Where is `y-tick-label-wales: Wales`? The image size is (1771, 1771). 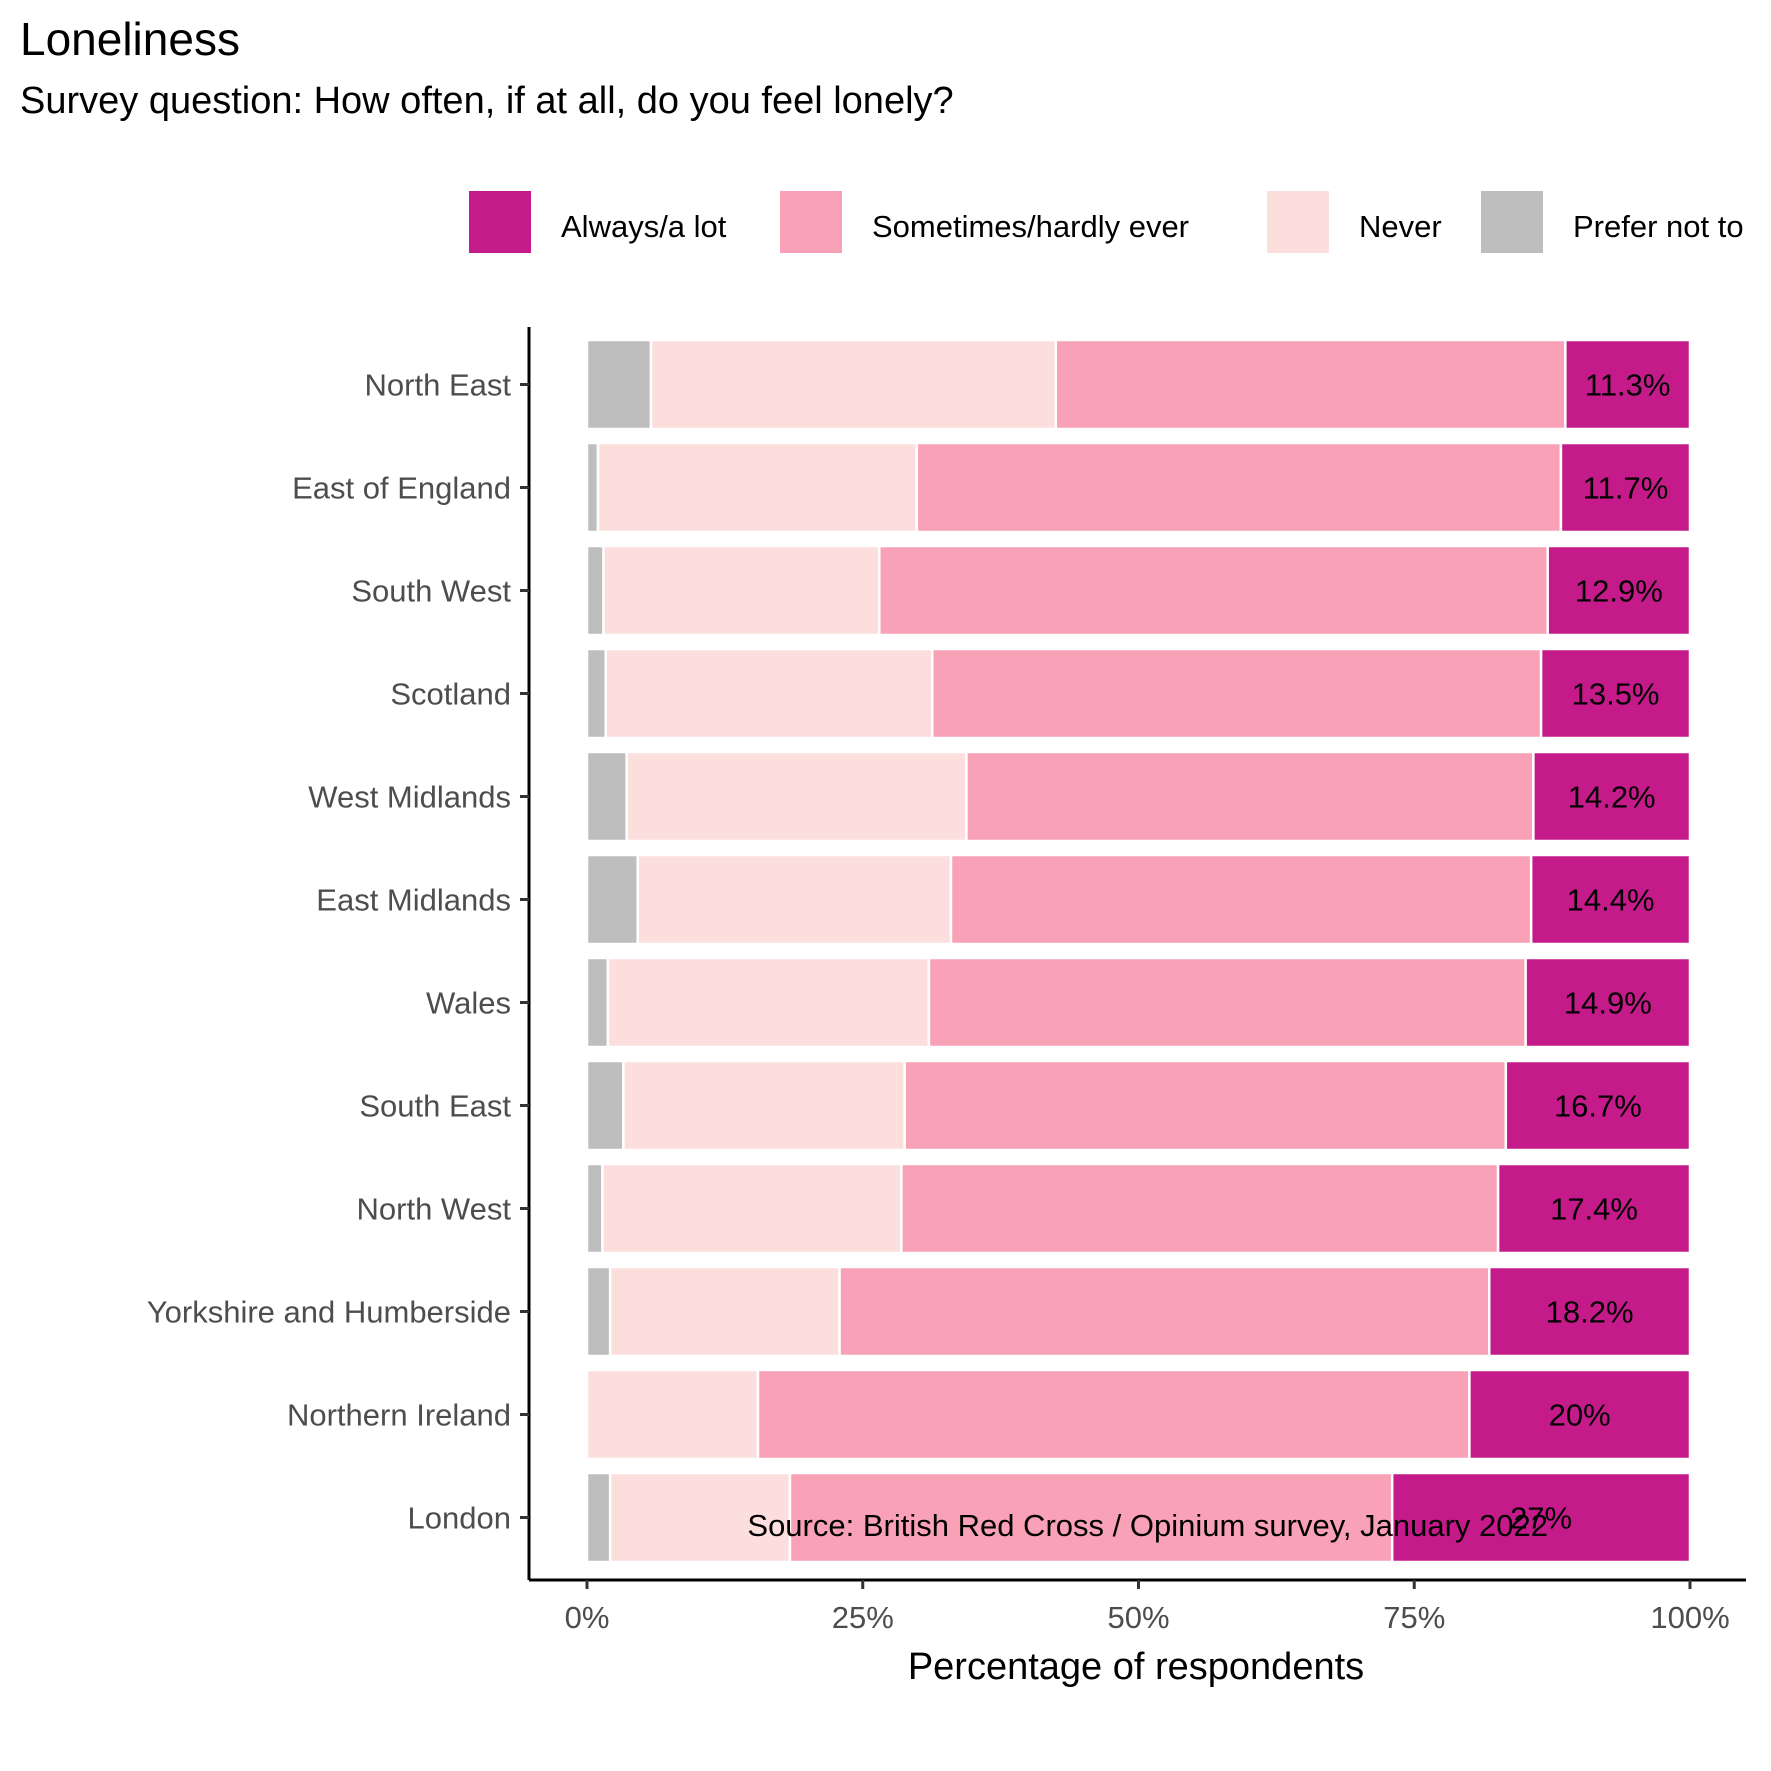 y-tick-label-wales: Wales is located at coordinates (468, 1003).